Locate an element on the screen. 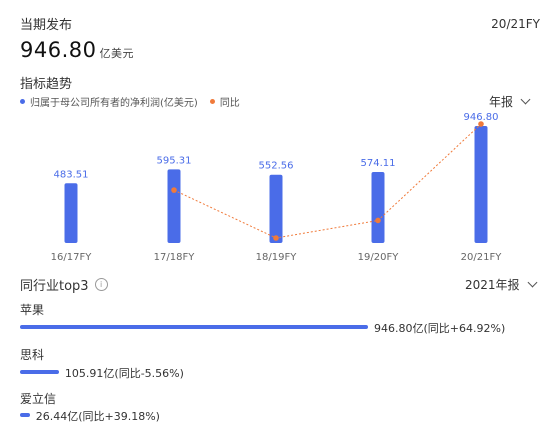 This screenshot has width=554, height=424. chevron-down-icon is located at coordinates (532, 282).